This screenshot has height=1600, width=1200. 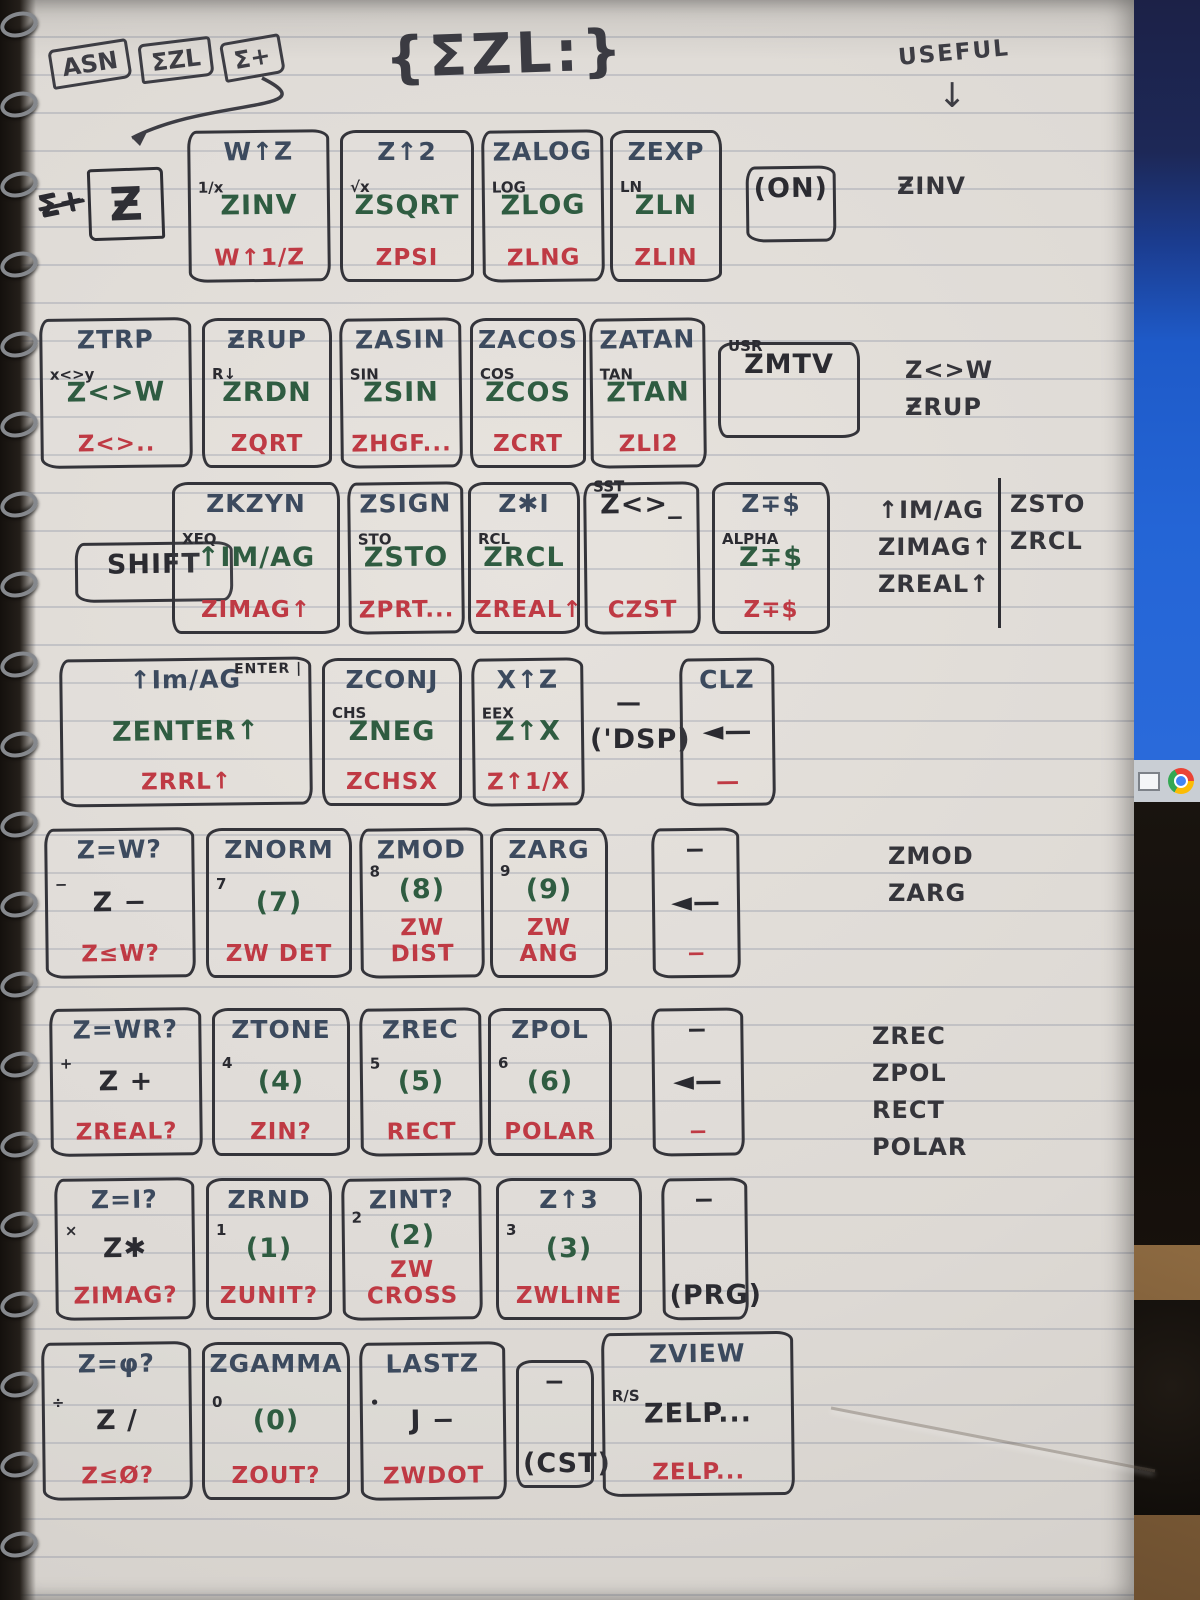 What do you see at coordinates (625, 1395) in the screenshot?
I see `key-original-label: R/S` at bounding box center [625, 1395].